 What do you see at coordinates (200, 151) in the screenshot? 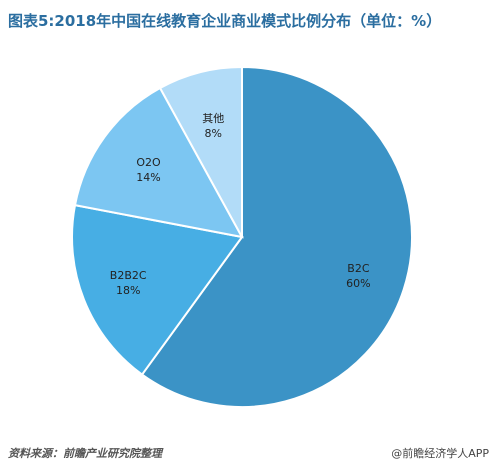
I see `pie-slice-其他` at bounding box center [200, 151].